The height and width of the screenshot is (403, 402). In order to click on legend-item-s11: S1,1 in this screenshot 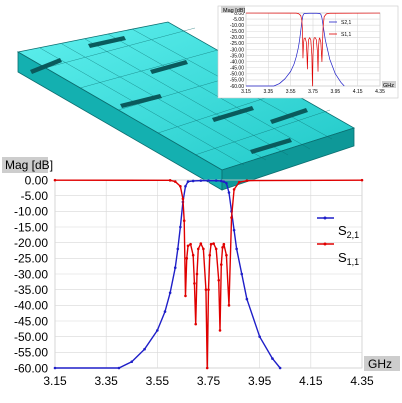, I will do `click(338, 254)`.